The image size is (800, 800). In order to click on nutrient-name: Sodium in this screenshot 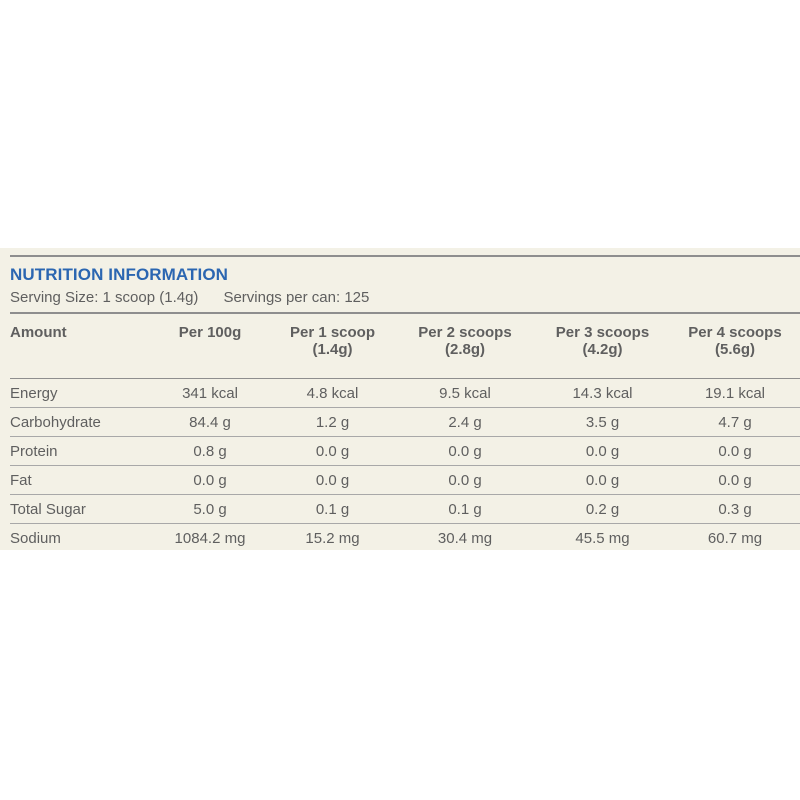, I will do `click(35, 538)`.